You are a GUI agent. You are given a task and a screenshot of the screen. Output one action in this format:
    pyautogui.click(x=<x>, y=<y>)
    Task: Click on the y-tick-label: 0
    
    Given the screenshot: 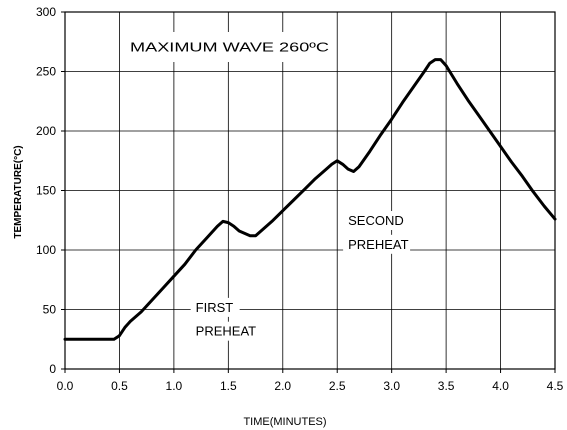 What is the action you would take?
    pyautogui.click(x=52, y=369)
    